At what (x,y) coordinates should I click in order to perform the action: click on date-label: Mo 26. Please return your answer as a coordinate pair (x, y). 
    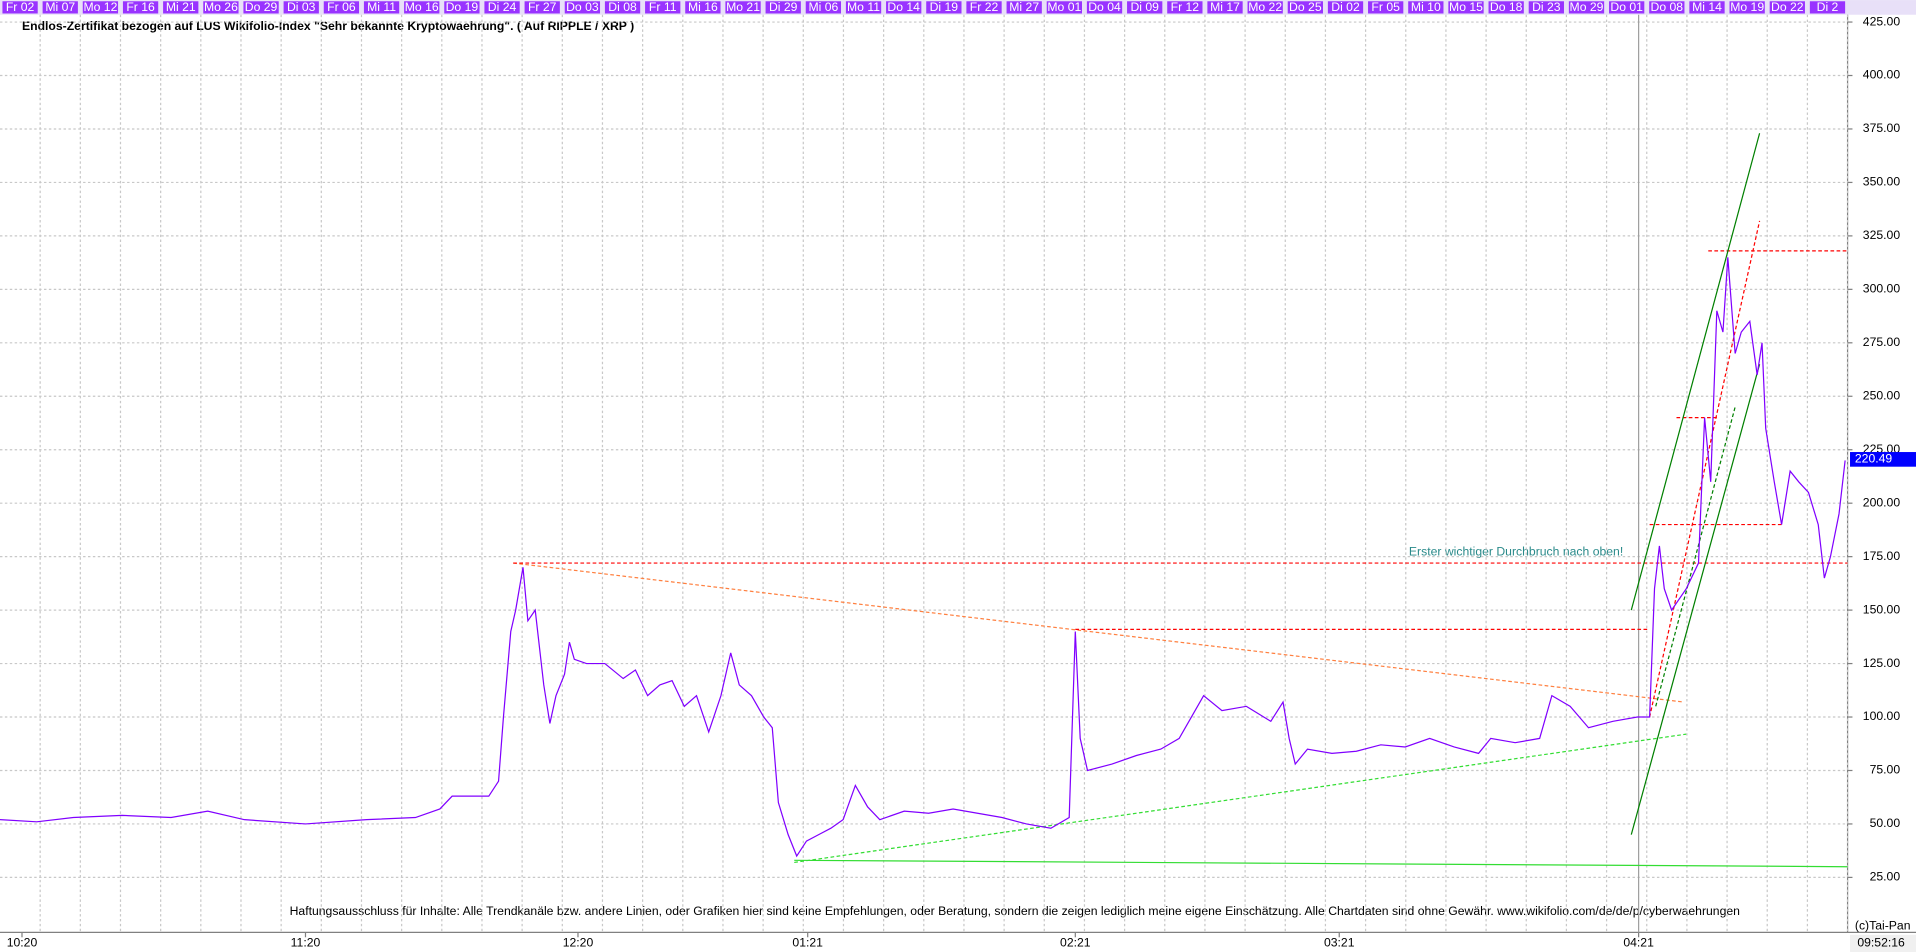
    Looking at the image, I should click on (221, 7).